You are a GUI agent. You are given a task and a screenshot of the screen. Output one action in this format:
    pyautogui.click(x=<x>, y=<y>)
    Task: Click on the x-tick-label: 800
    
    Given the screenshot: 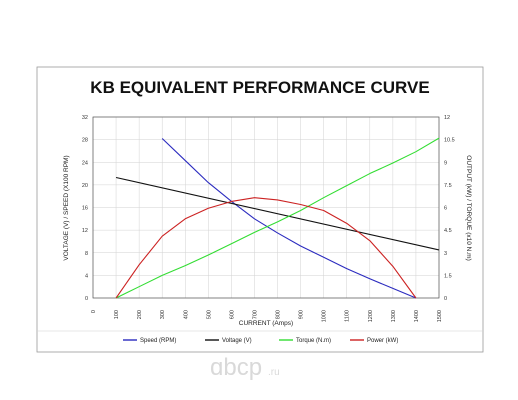 What is the action you would take?
    pyautogui.click(x=279, y=314)
    